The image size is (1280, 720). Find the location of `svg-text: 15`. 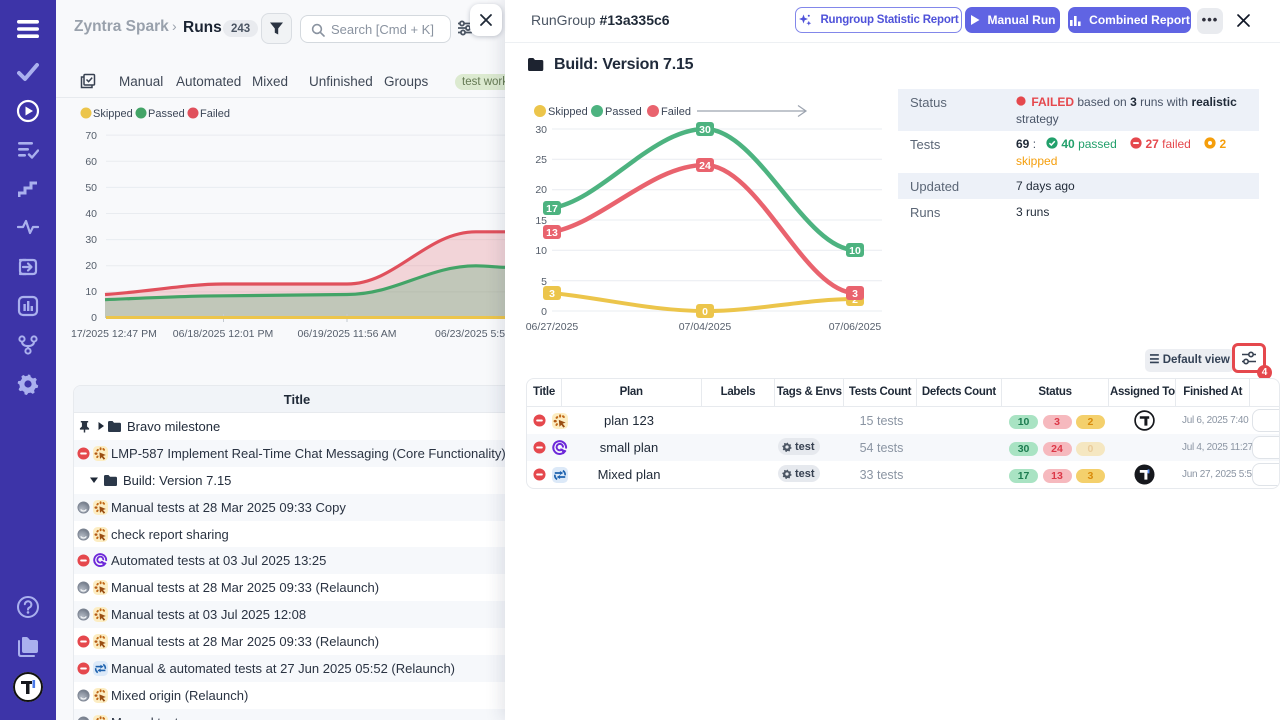

svg-text: 15 is located at coordinates (541, 221).